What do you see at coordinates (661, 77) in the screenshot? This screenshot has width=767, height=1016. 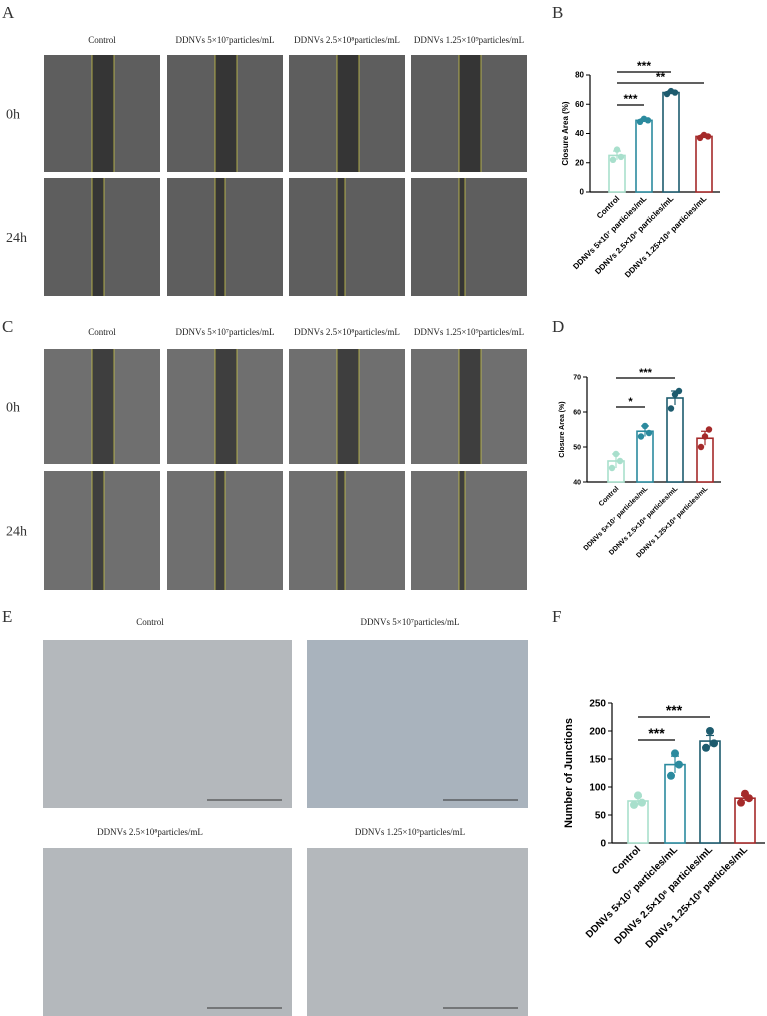 I see `significance-label: **` at bounding box center [661, 77].